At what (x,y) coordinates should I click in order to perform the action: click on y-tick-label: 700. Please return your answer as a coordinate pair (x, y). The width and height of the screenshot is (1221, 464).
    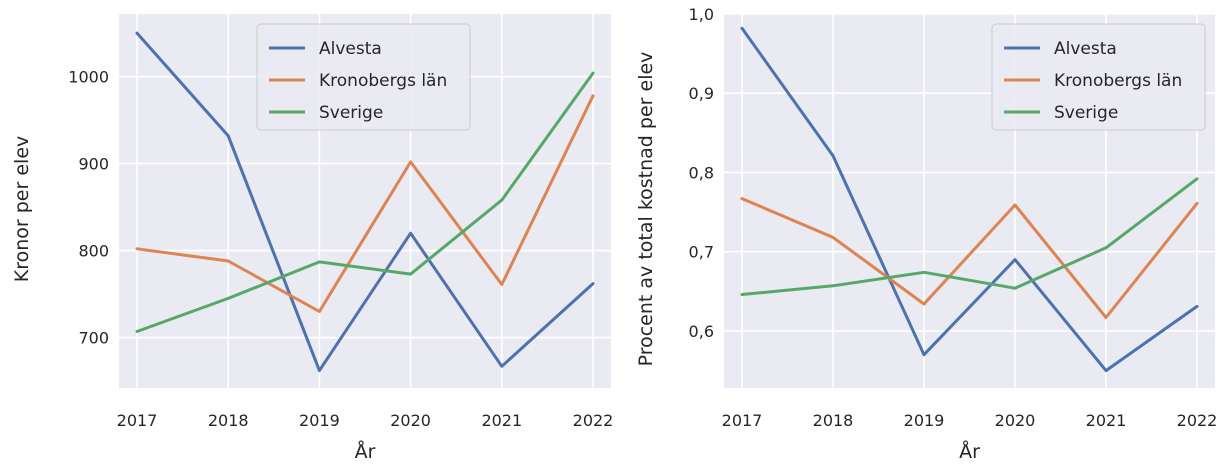
    Looking at the image, I should click on (93, 338).